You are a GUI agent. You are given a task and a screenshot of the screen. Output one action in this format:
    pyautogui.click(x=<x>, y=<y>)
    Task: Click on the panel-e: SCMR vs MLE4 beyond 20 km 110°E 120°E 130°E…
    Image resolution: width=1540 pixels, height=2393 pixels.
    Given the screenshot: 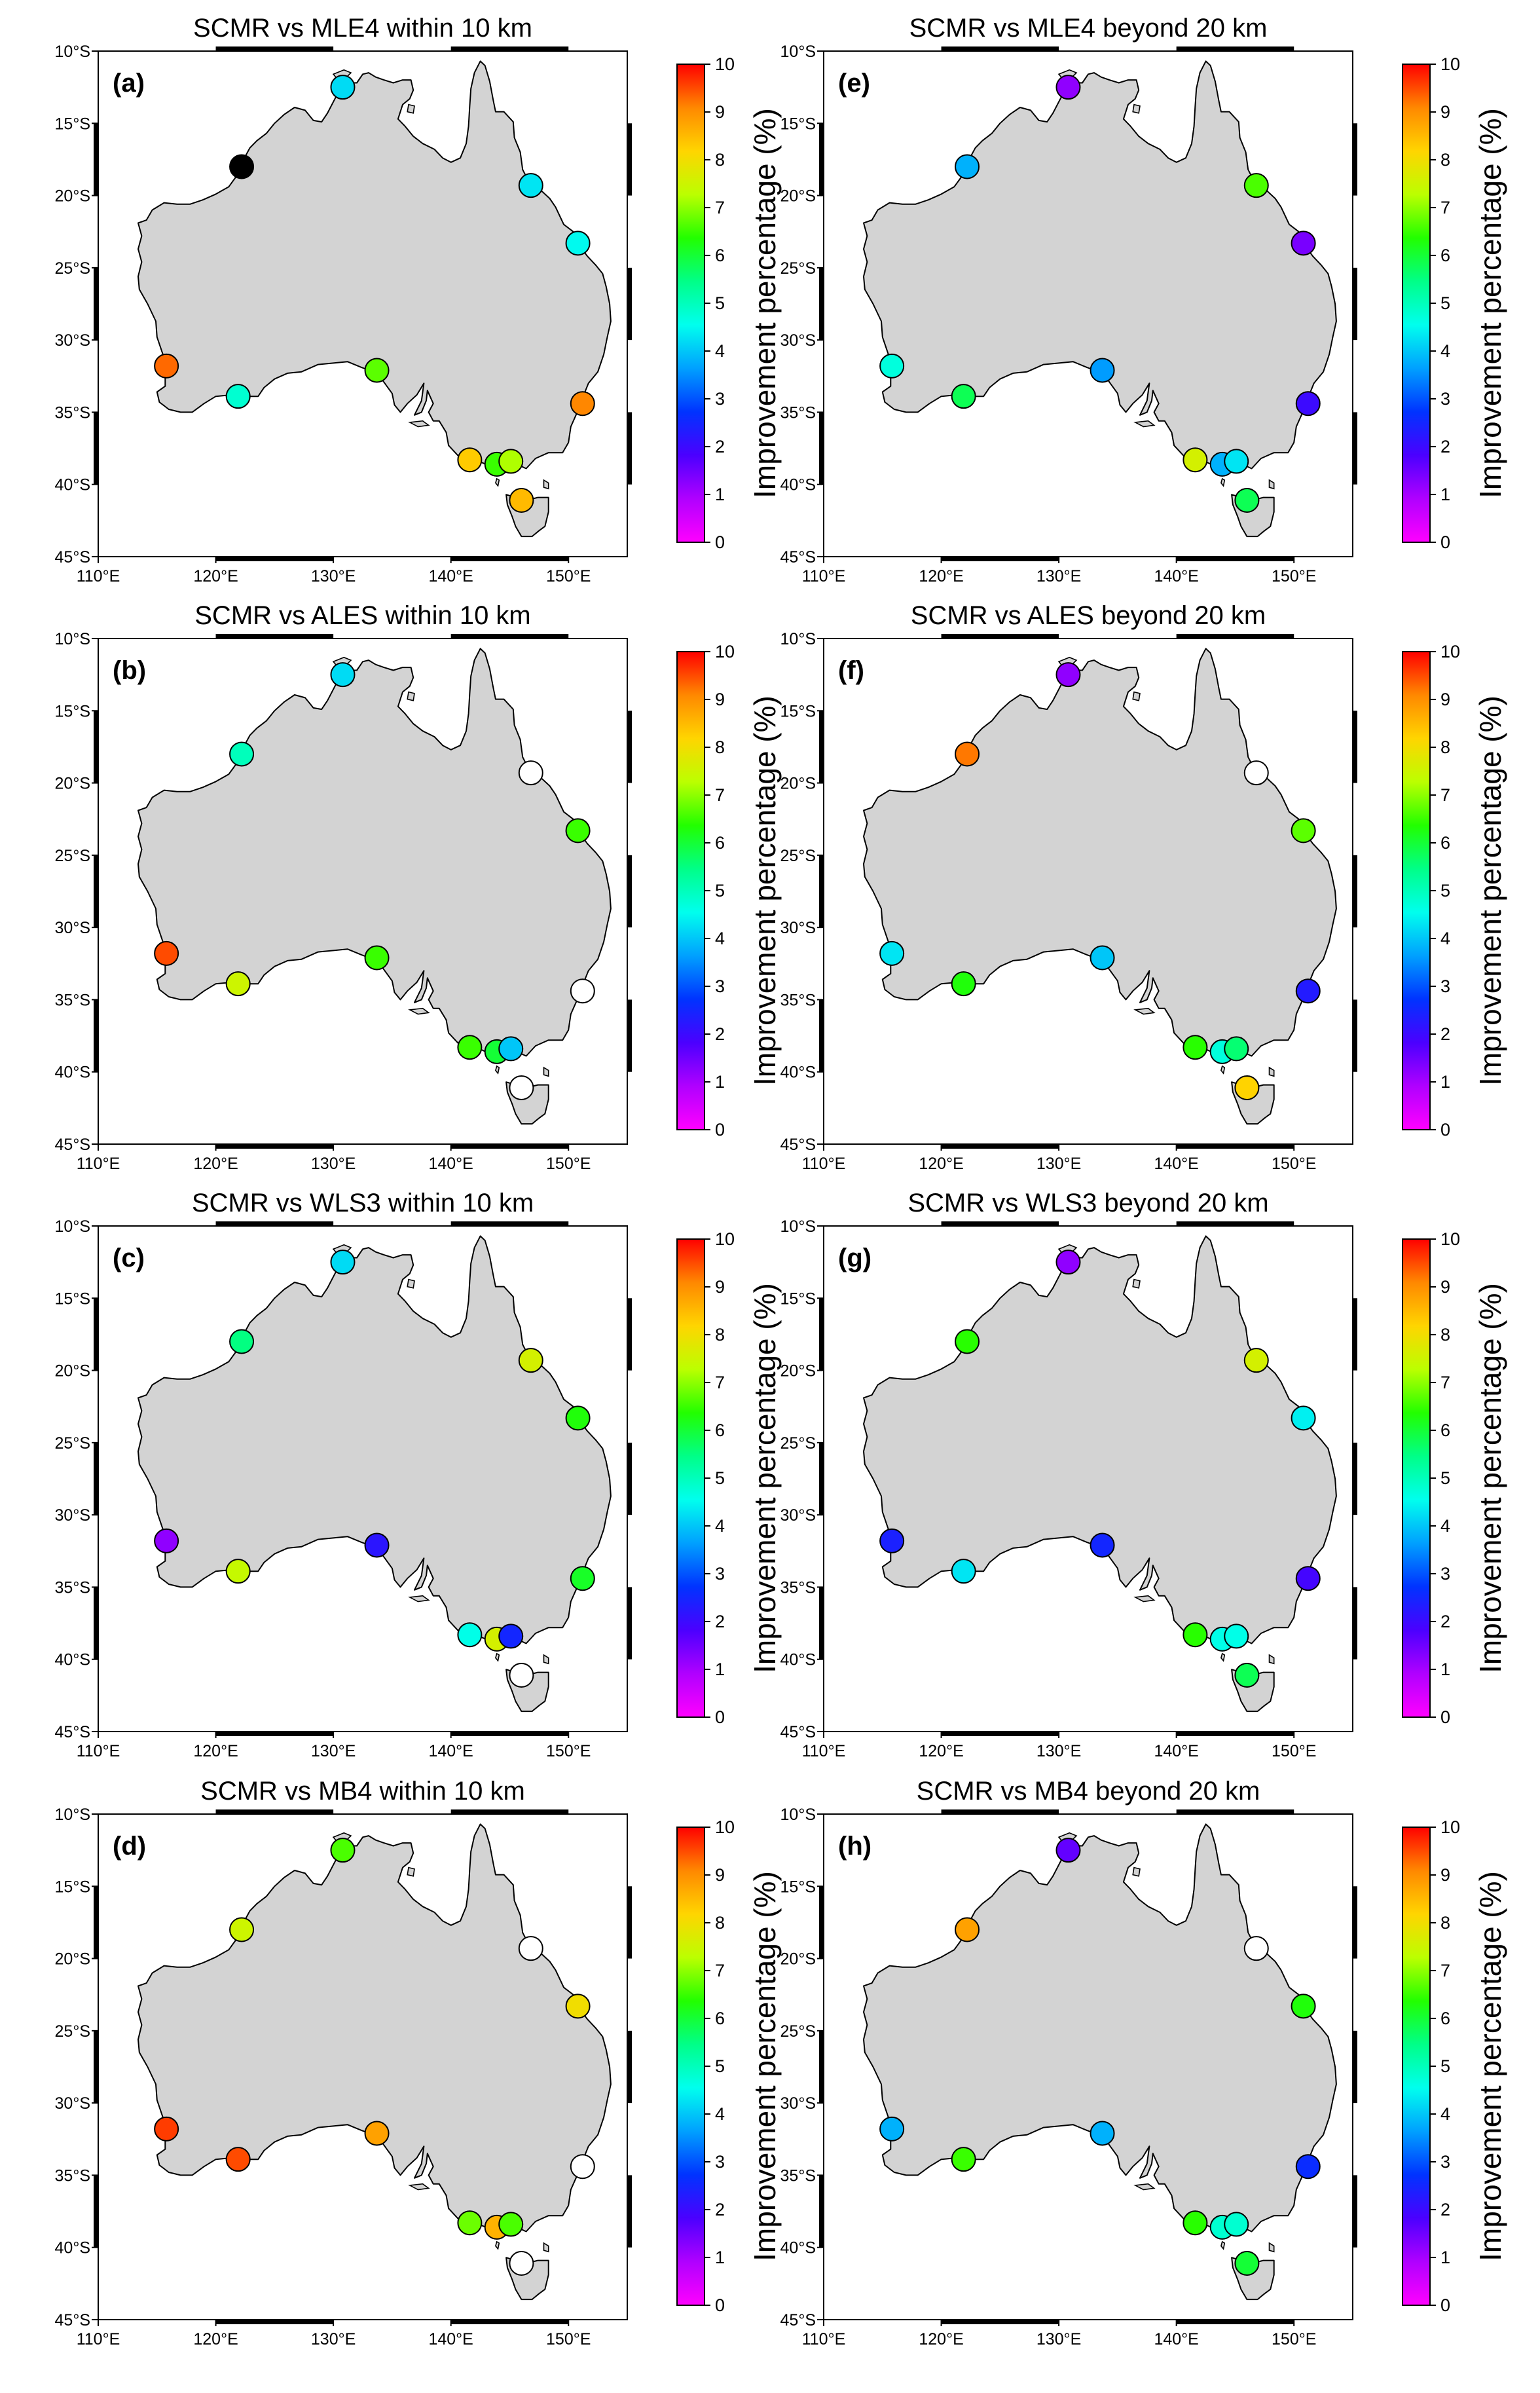 What is the action you would take?
    pyautogui.click(x=1143, y=299)
    